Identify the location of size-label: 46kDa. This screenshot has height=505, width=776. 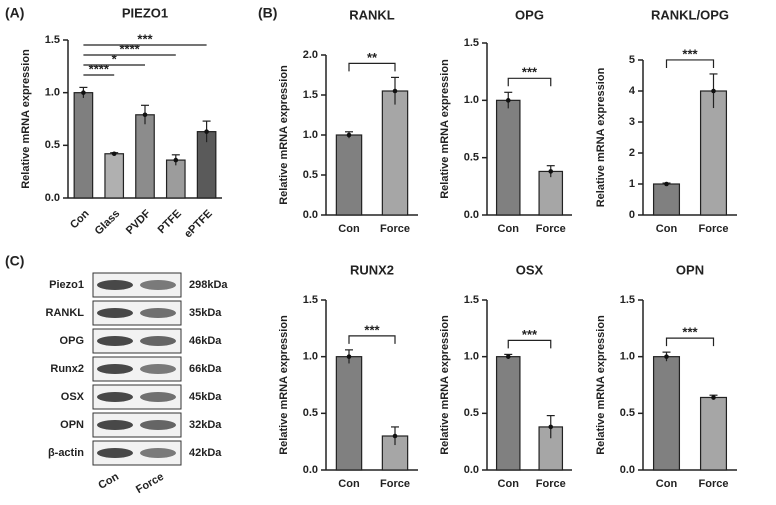
(205, 341).